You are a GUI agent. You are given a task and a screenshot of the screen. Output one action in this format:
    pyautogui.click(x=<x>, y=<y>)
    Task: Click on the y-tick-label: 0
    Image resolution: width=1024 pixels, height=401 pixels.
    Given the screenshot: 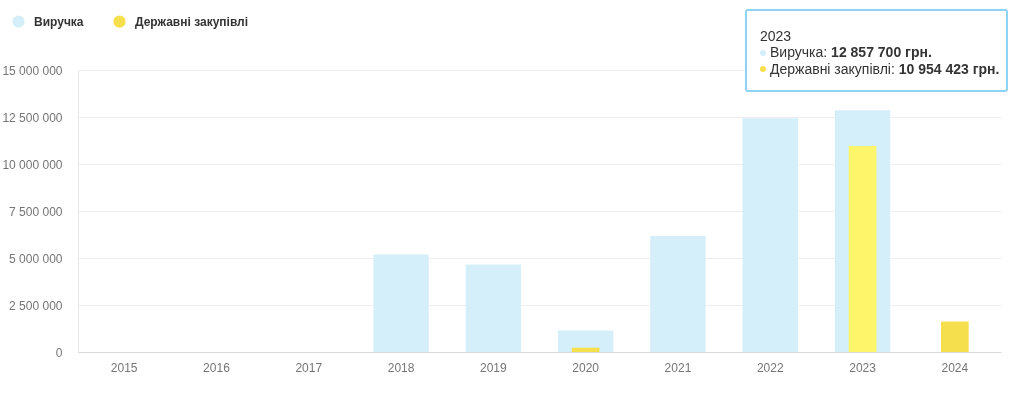 What is the action you would take?
    pyautogui.click(x=59, y=352)
    